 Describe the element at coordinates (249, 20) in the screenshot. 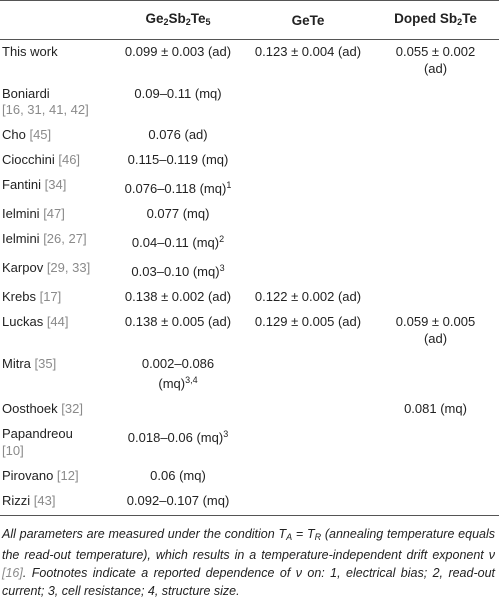

I see `header-row: Ge2Sb2Te5 GeTe Doped Sb2Te` at that location.